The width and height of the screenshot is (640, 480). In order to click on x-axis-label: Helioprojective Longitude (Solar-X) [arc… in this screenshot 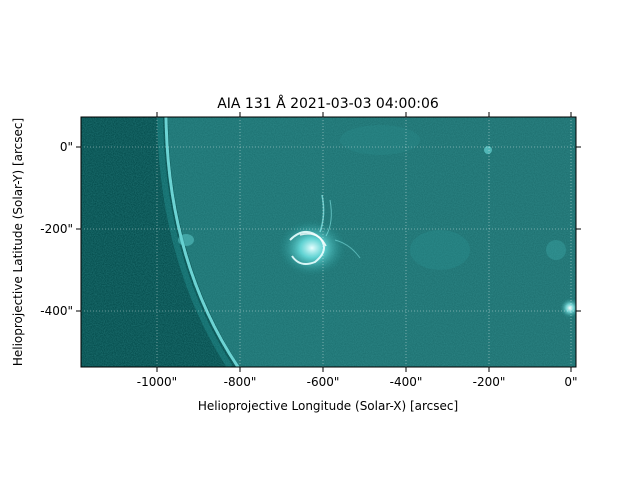, I will do `click(328, 406)`.